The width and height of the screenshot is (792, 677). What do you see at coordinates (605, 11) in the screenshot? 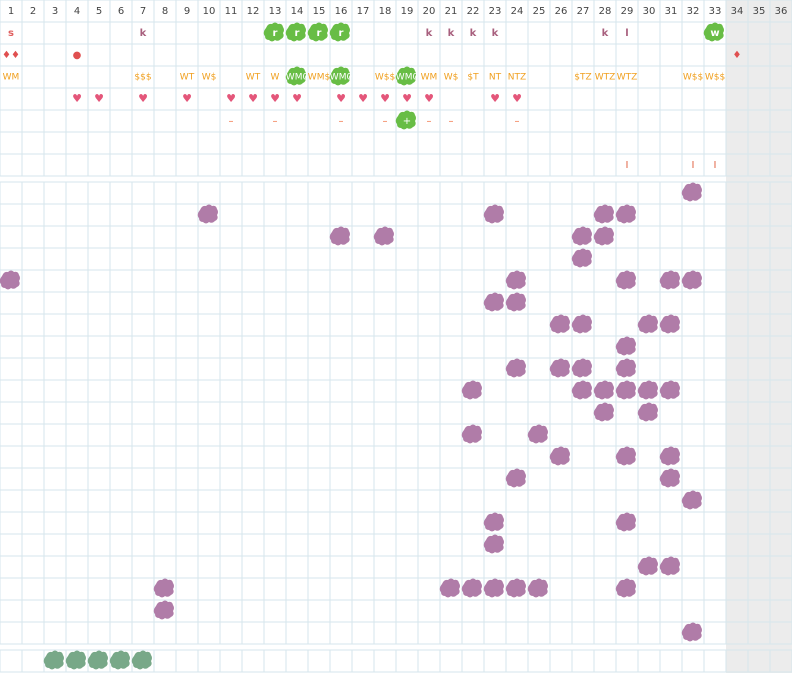
I see `column-number: 28` at bounding box center [605, 11].